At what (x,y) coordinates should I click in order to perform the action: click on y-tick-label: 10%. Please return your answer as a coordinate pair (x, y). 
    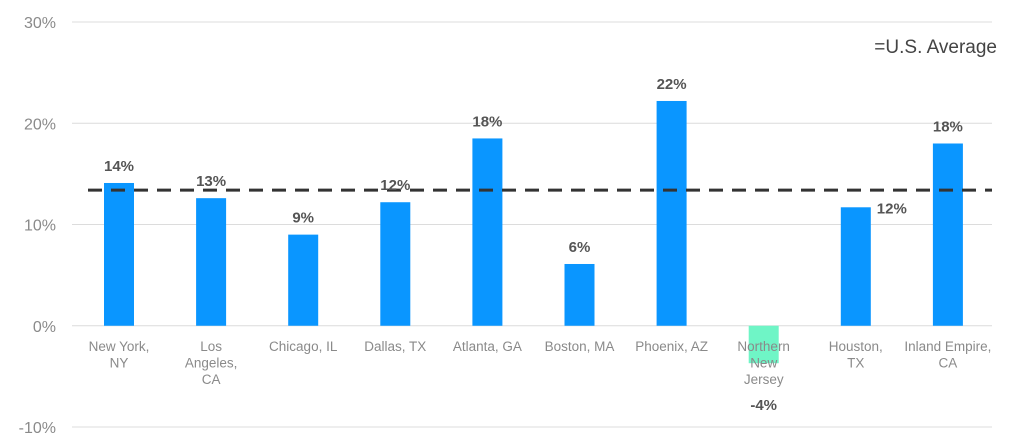
    Looking at the image, I should click on (40, 226).